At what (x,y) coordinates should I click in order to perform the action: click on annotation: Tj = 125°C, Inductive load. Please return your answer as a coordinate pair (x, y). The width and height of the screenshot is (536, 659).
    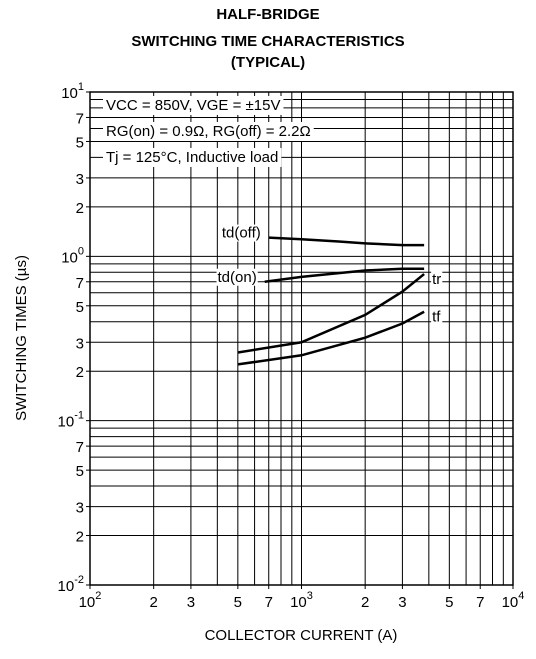
    Looking at the image, I should click on (192, 157).